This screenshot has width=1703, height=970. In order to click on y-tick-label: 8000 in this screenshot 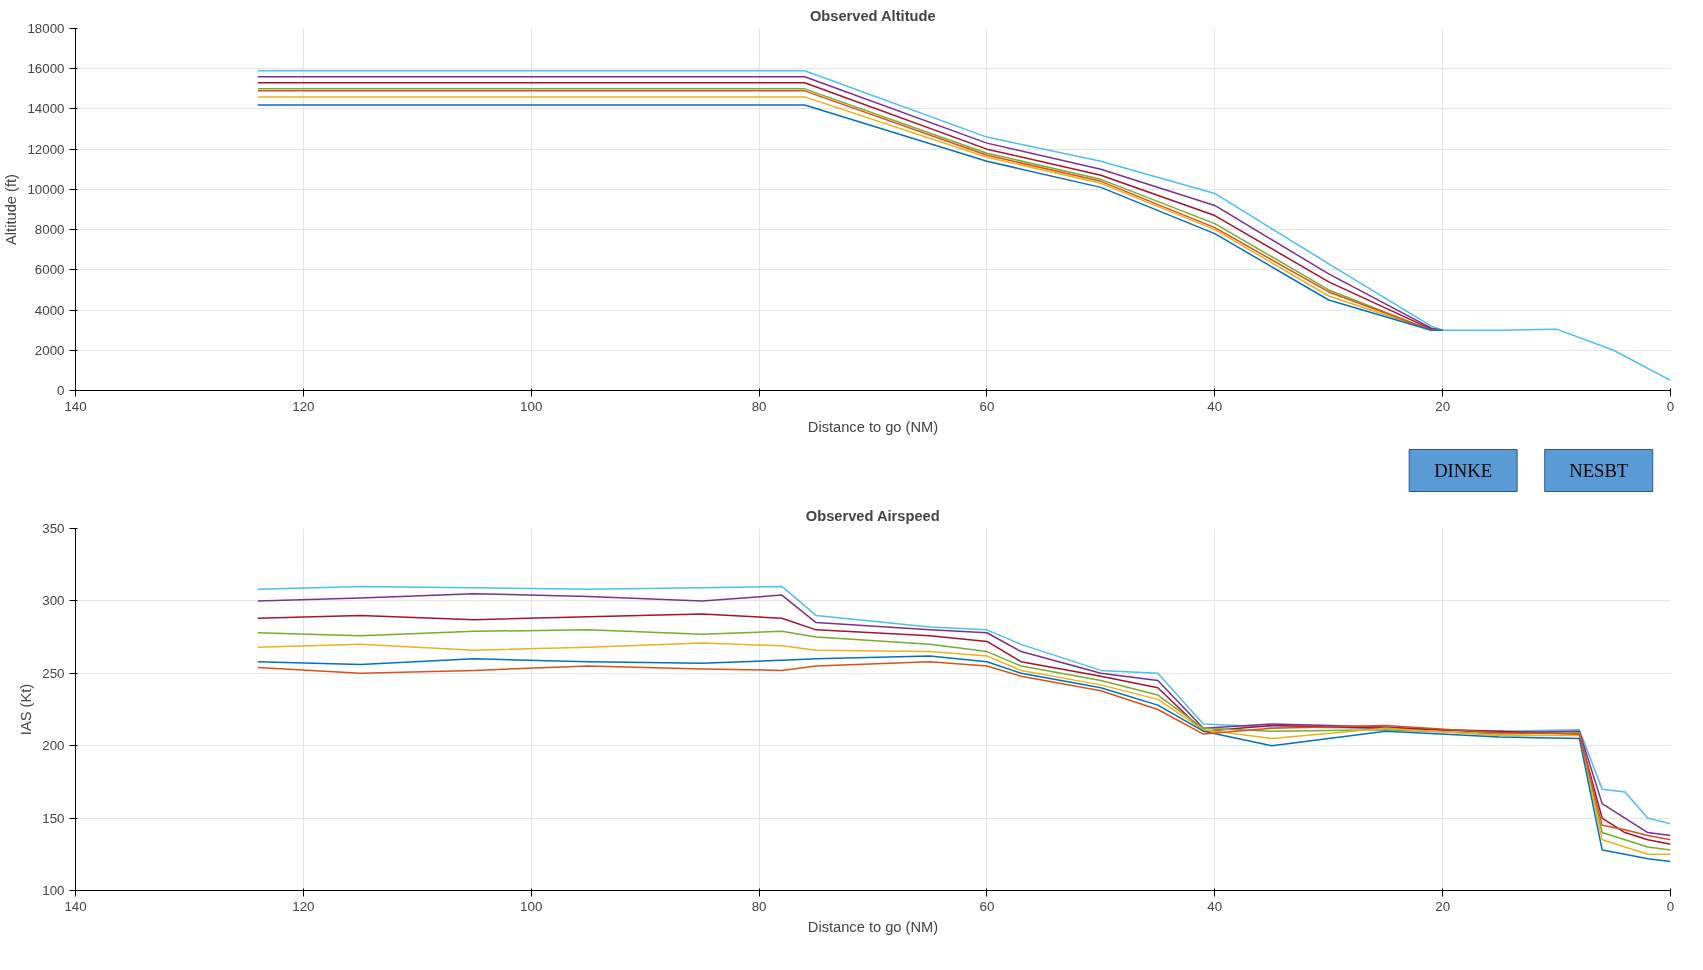, I will do `click(49, 230)`.